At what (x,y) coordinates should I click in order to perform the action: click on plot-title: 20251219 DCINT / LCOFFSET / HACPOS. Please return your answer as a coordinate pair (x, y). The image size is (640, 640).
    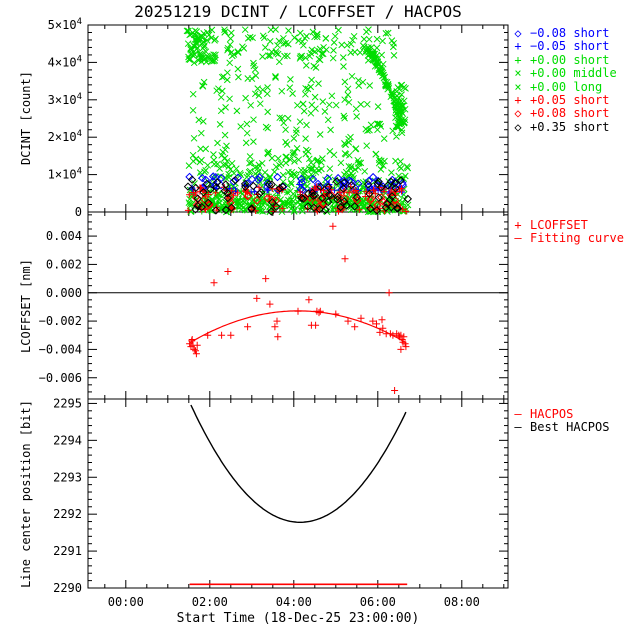
    Looking at the image, I should click on (298, 11).